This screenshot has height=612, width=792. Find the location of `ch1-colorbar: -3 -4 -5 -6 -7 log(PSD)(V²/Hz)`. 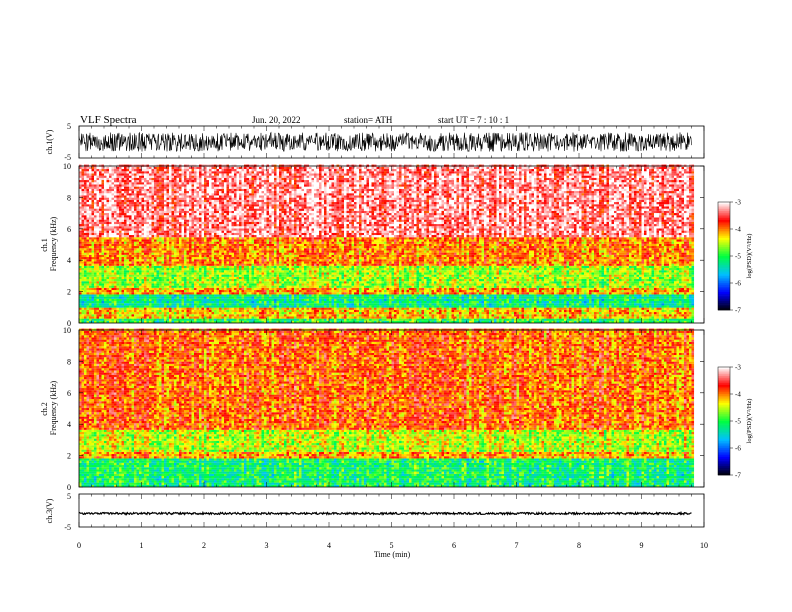

ch1-colorbar: -3 -4 -5 -6 -7 log(PSD)(V²/Hz) is located at coordinates (735, 257).